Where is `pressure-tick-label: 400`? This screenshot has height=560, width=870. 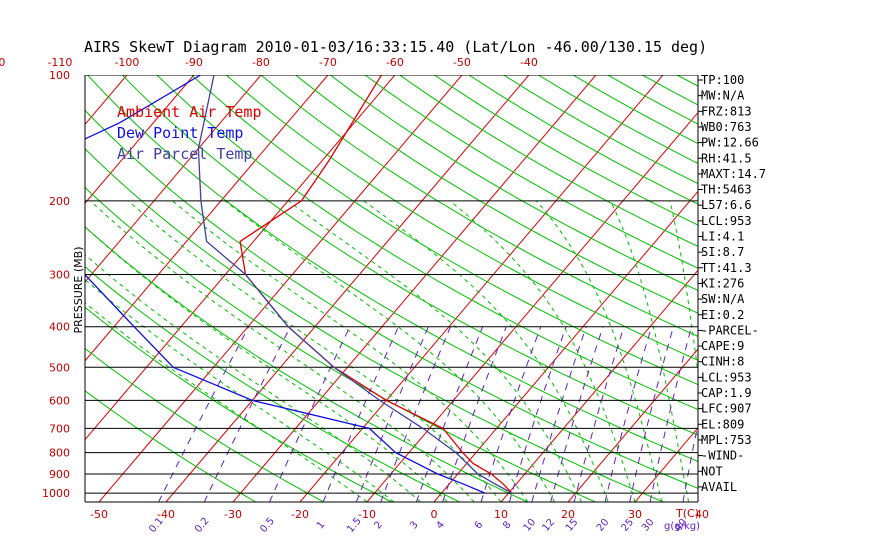 pressure-tick-label: 400 is located at coordinates (59, 327).